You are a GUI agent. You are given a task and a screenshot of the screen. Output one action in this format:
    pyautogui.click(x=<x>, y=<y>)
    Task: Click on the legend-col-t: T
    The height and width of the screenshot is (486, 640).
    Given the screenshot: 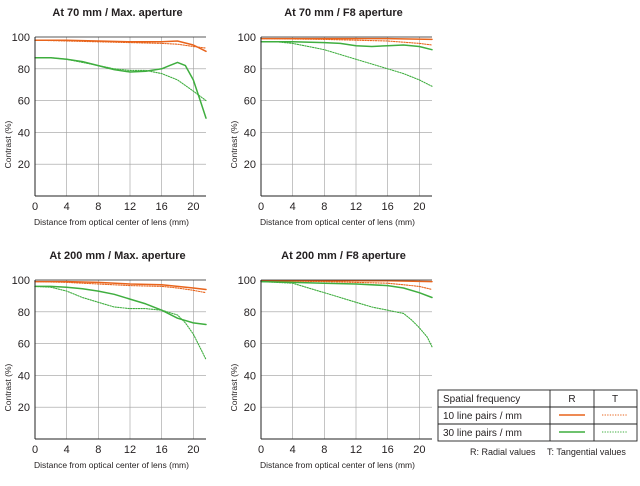 What is the action you would take?
    pyautogui.click(x=615, y=399)
    